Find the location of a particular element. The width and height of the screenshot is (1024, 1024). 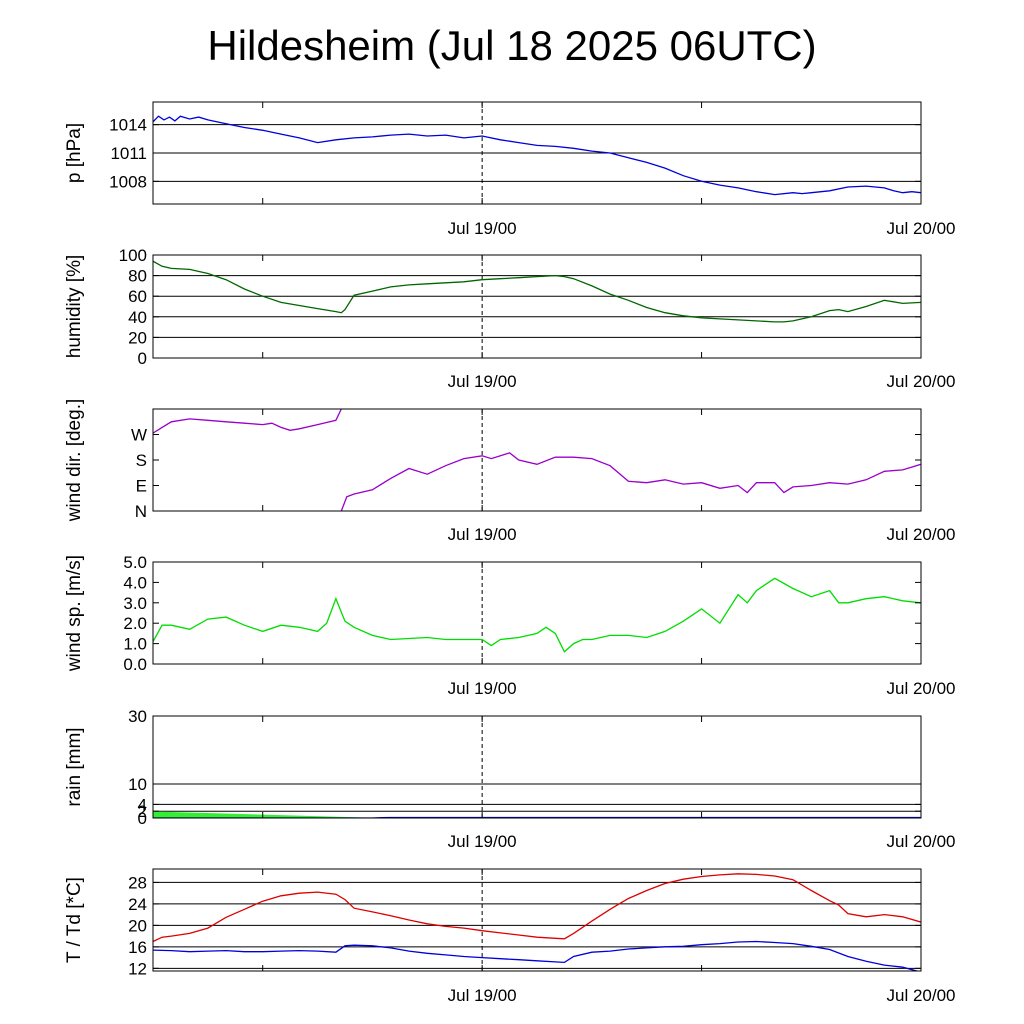

y-tick-label: 1008 is located at coordinates (128, 181).